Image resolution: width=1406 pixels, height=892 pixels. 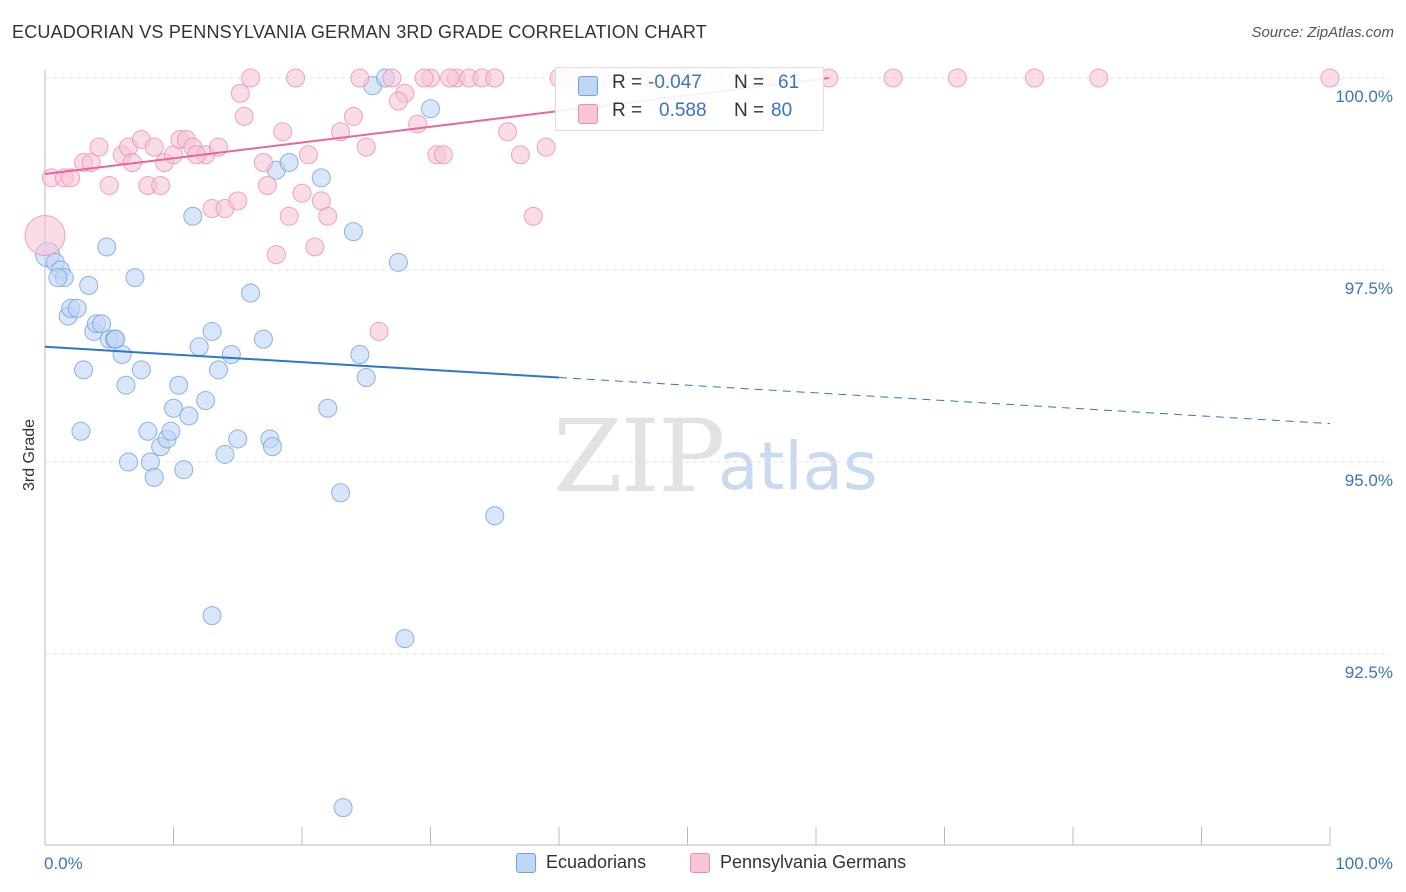 I want to click on stats-swatch-blue, so click(x=588, y=86).